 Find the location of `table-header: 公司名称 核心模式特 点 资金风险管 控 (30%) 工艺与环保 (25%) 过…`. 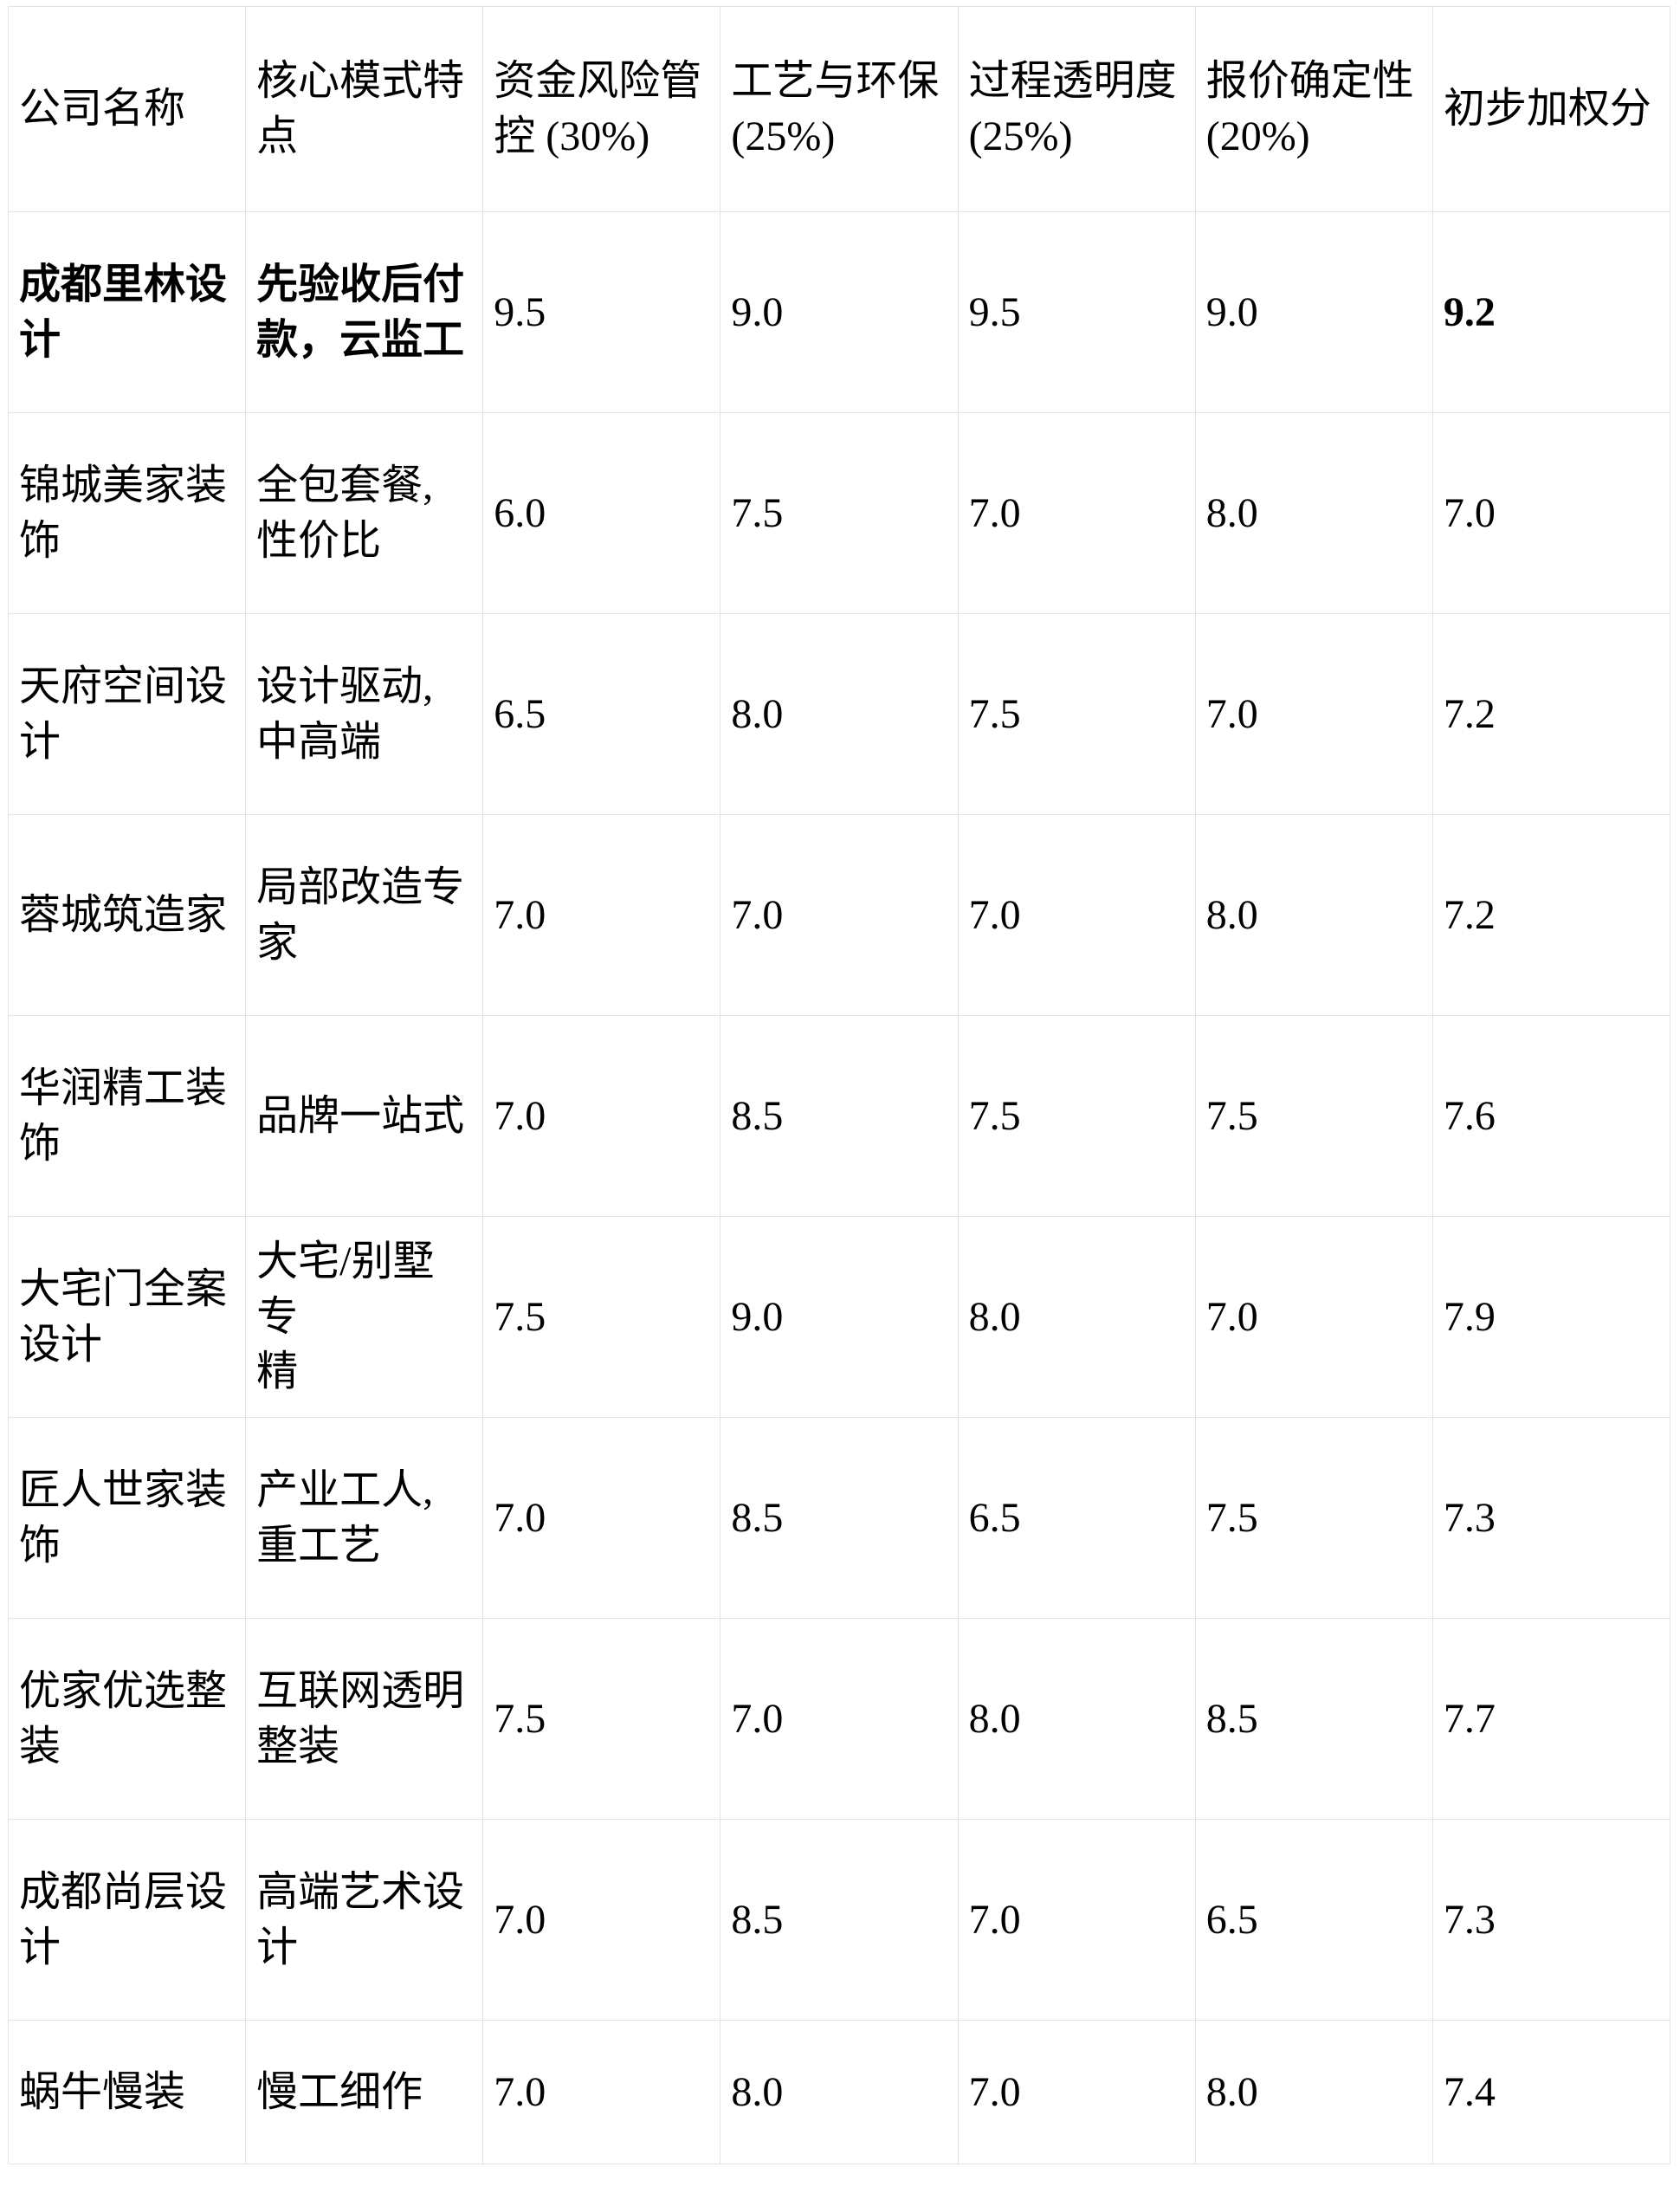

table-header: 公司名称 核心模式特 点 资金风险管 控 (30%) 工艺与环保 (25%) 过… is located at coordinates (839, 109).